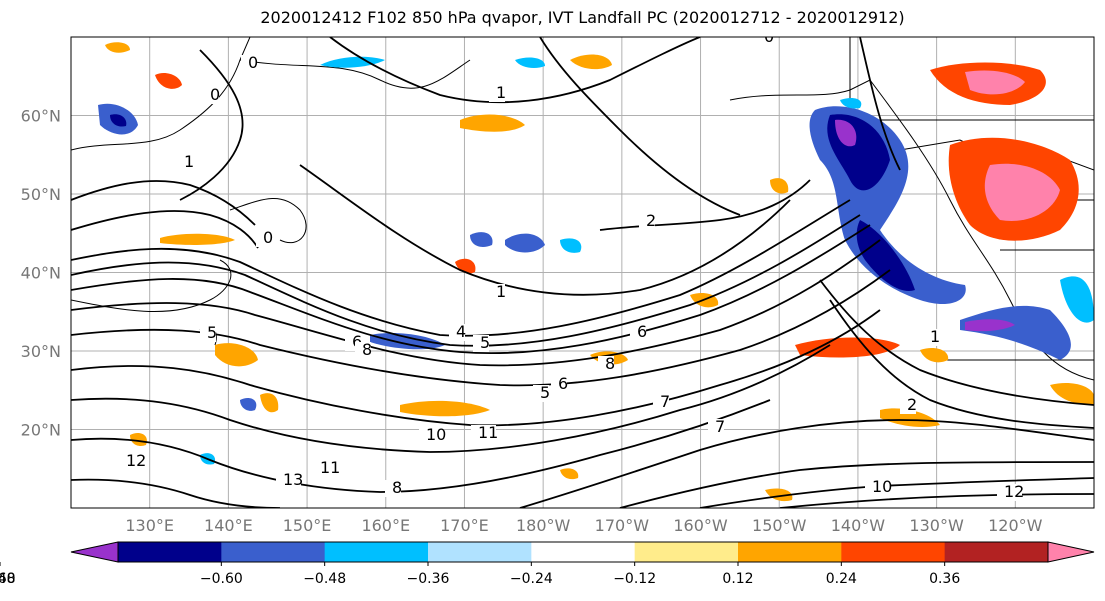 The width and height of the screenshot is (1105, 601). I want to click on colorbar-tick-label: −0.60, so click(221, 579).